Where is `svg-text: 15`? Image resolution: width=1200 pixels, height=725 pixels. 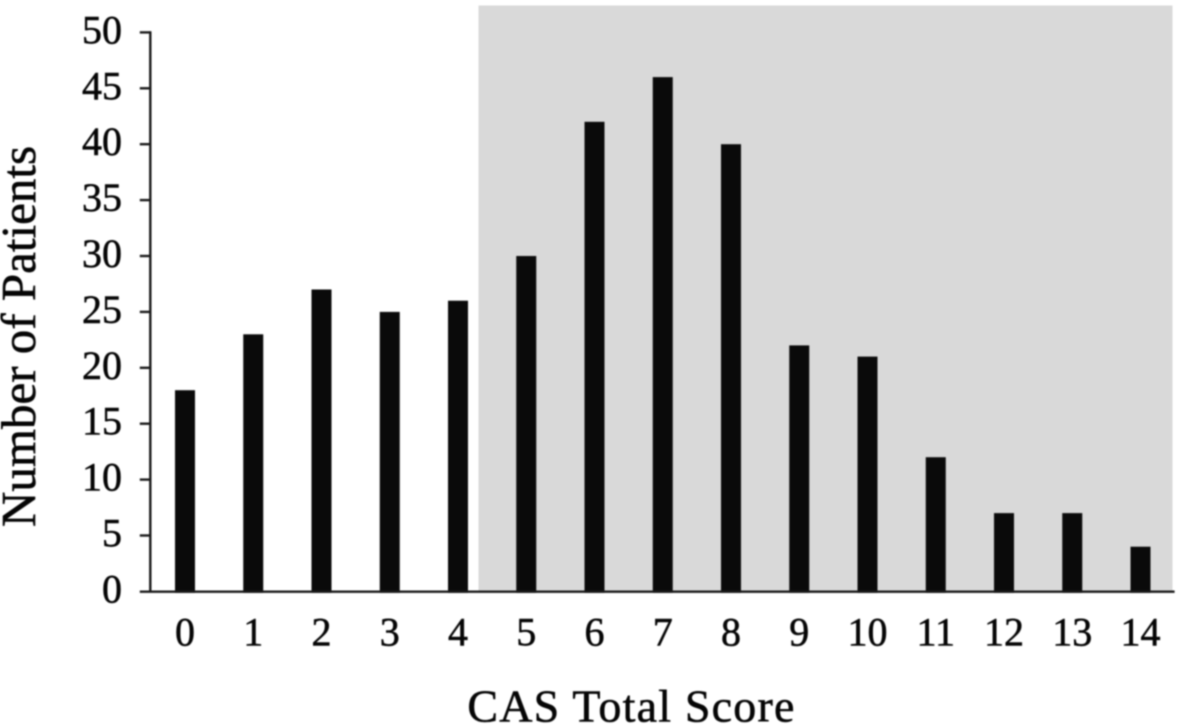 svg-text: 15 is located at coordinates (102, 421).